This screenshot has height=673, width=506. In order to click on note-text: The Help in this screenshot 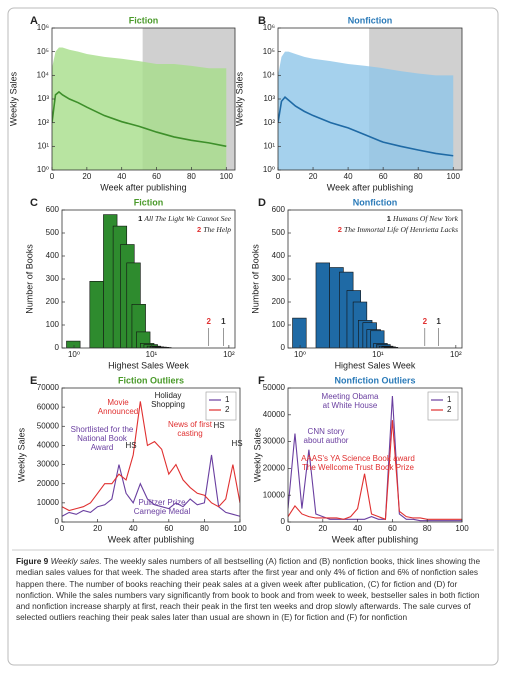, I will do `click(217, 229)`.